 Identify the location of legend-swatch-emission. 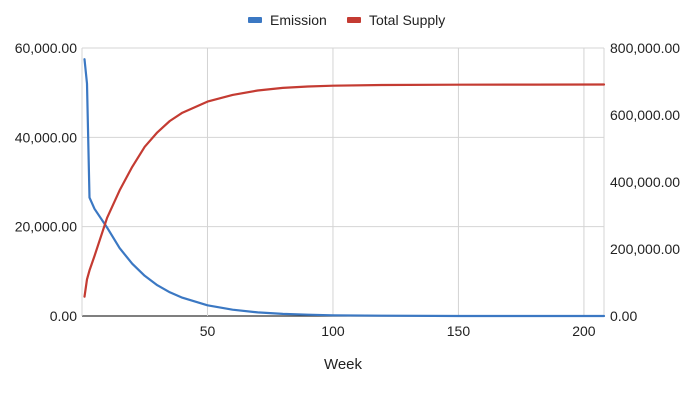
(255, 20).